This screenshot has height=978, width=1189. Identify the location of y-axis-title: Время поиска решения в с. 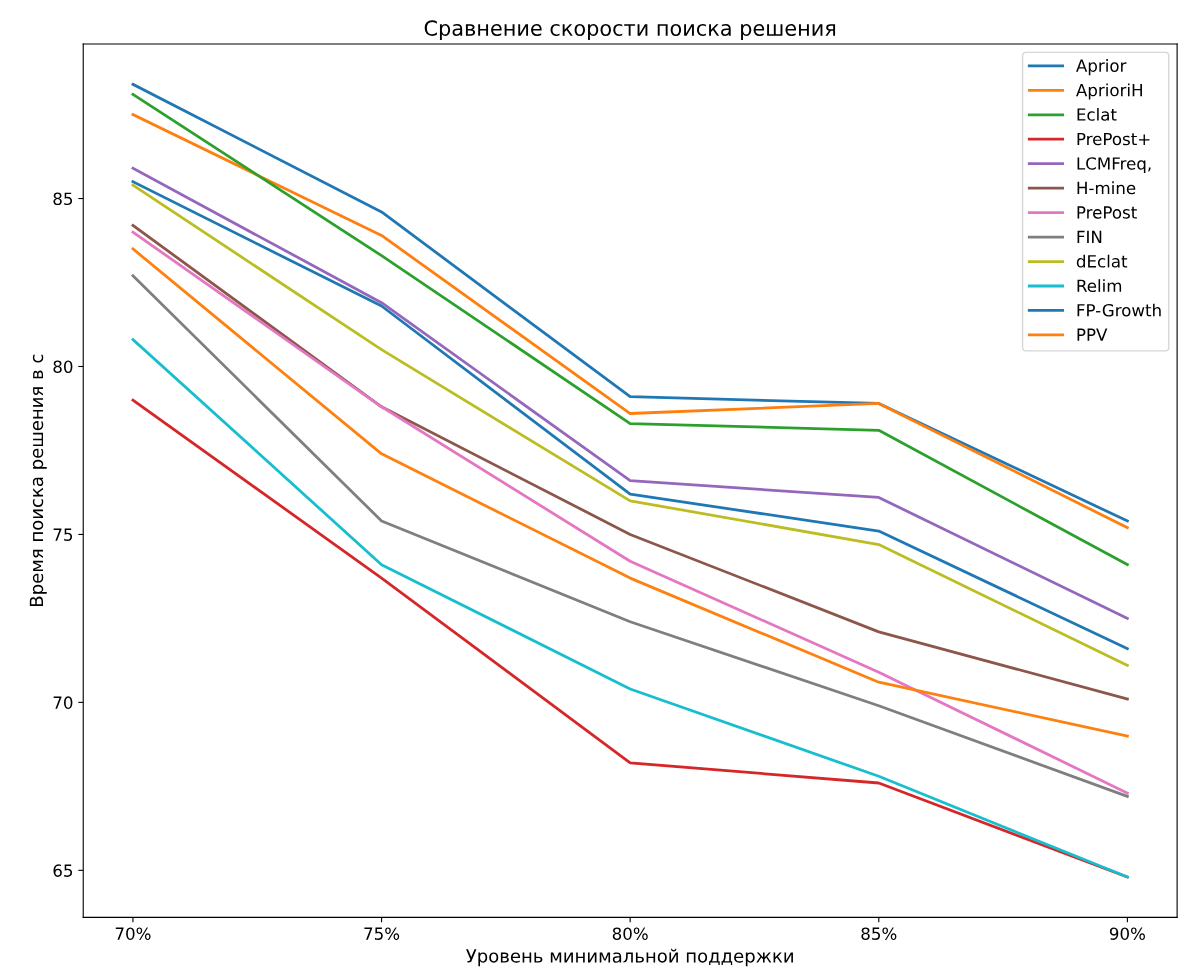
(38, 480).